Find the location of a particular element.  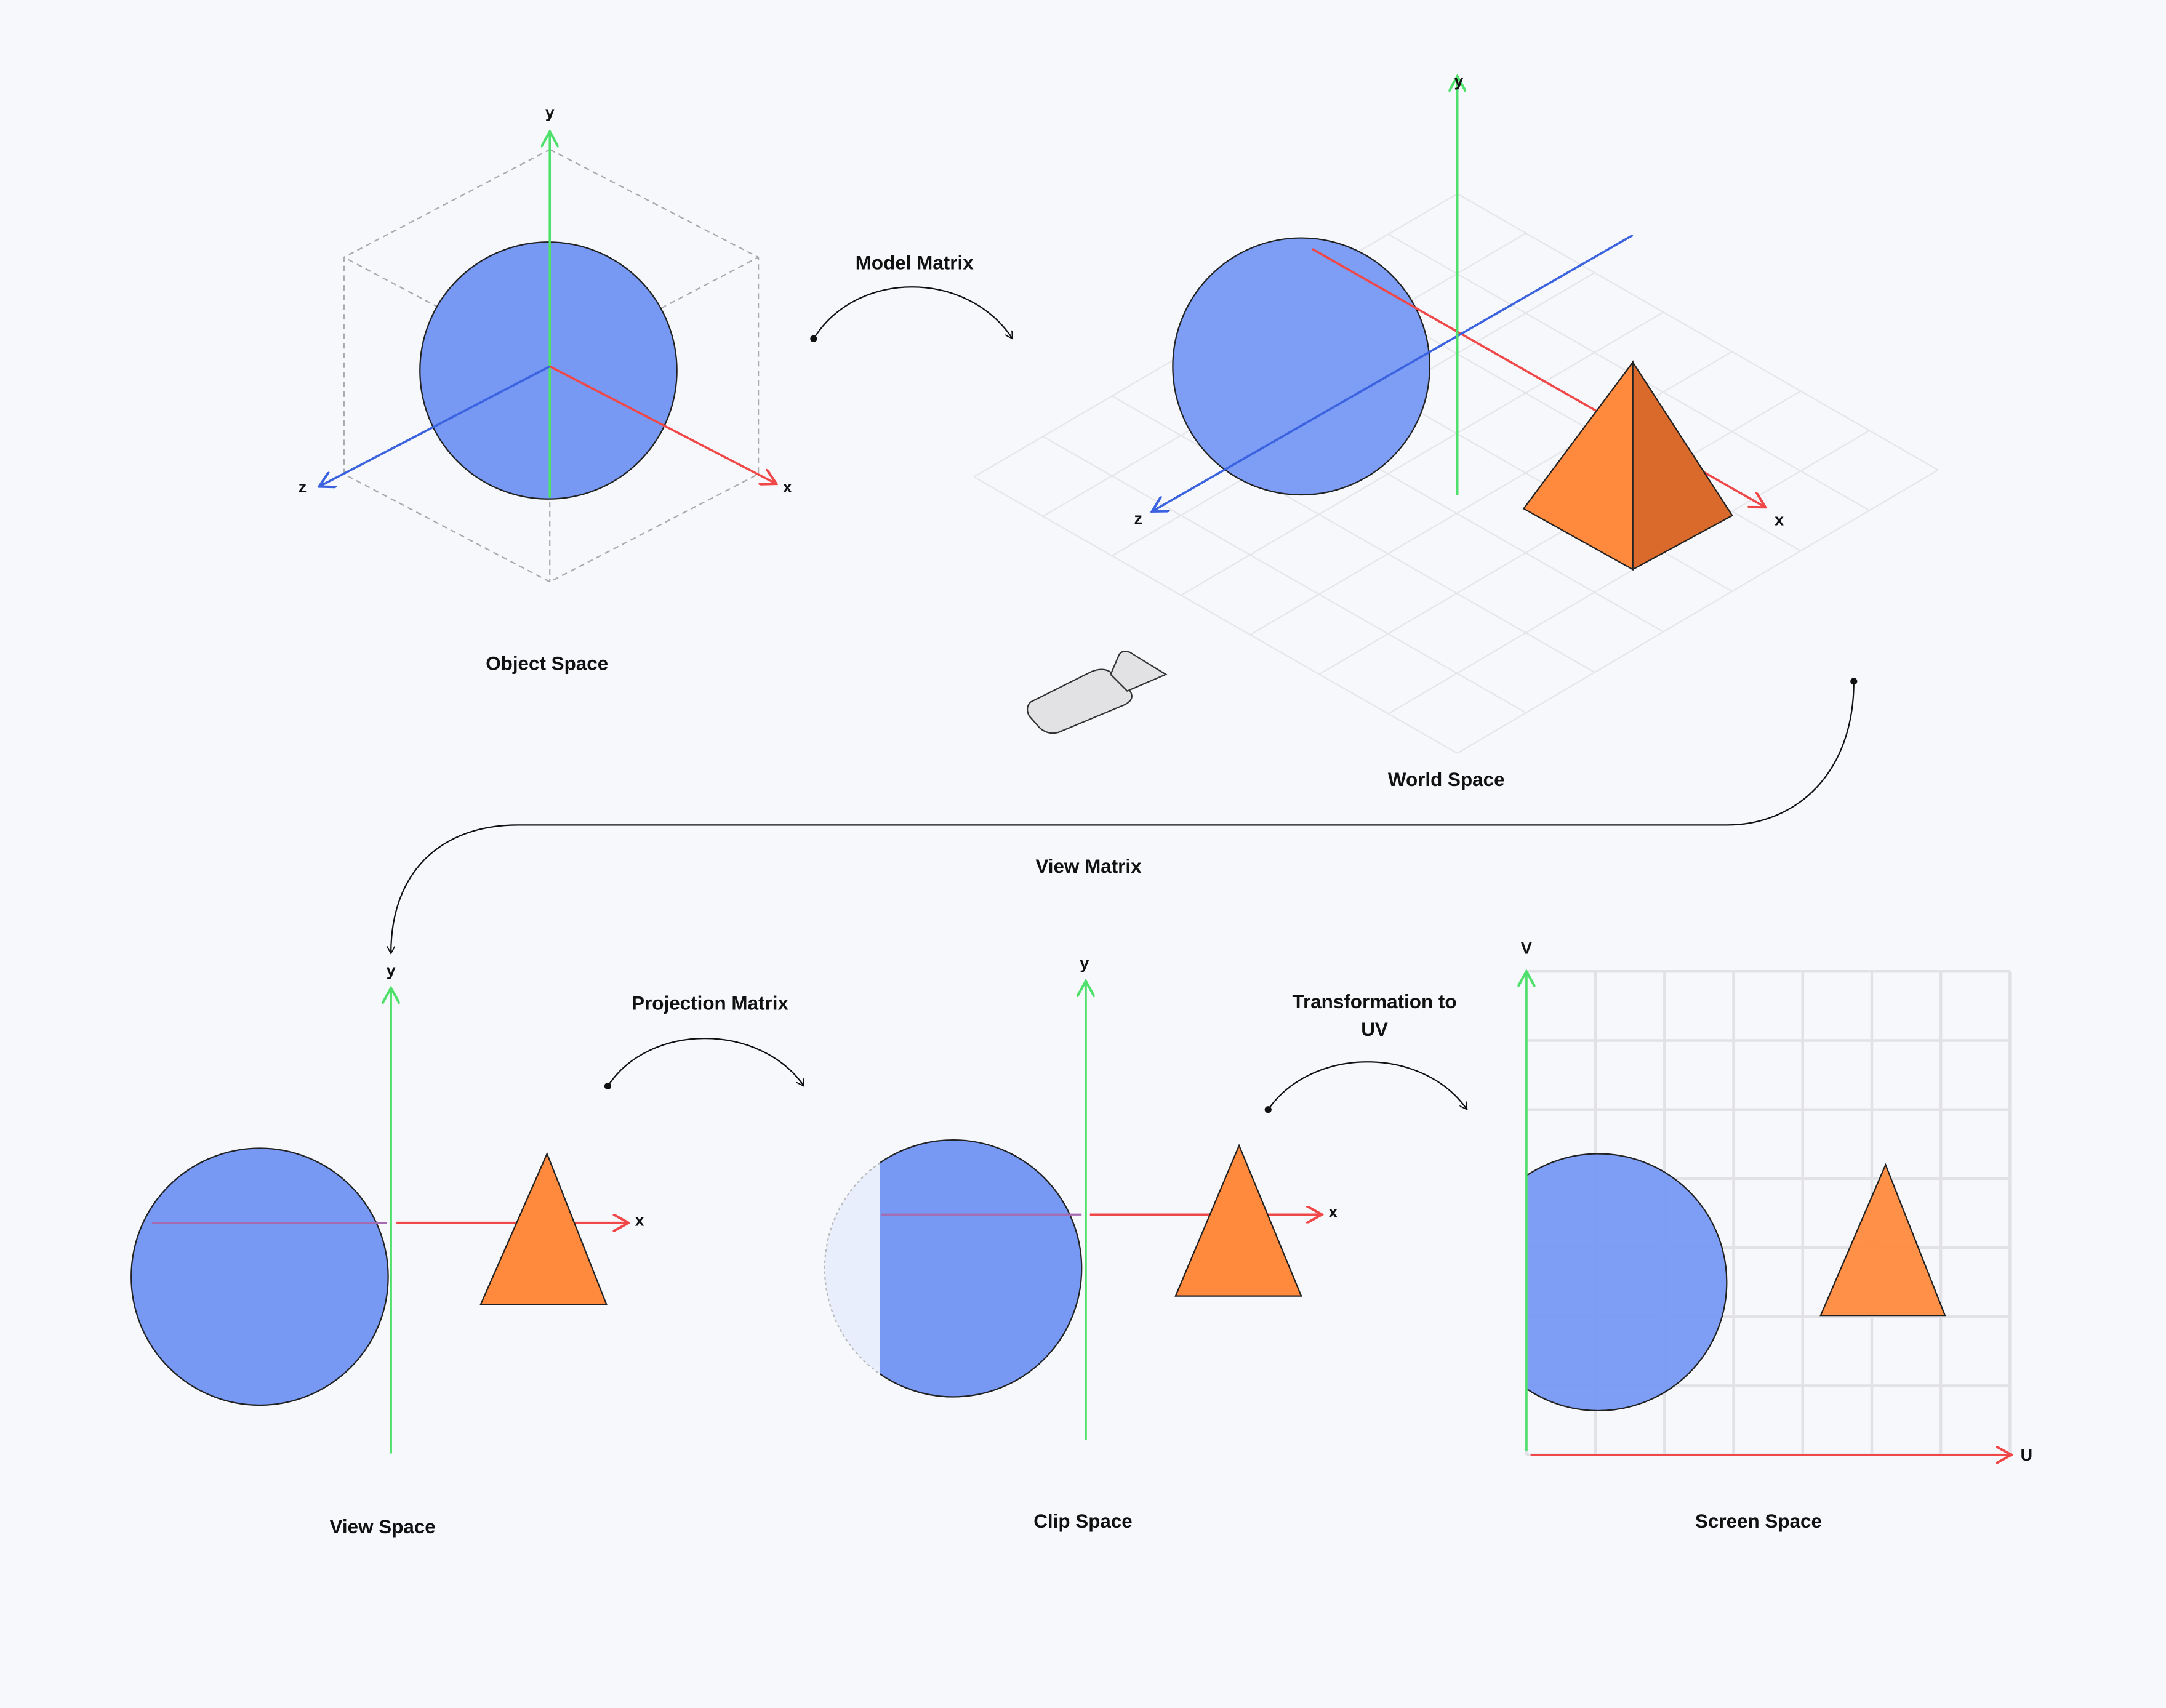

axis-label: U is located at coordinates (2026, 1455).